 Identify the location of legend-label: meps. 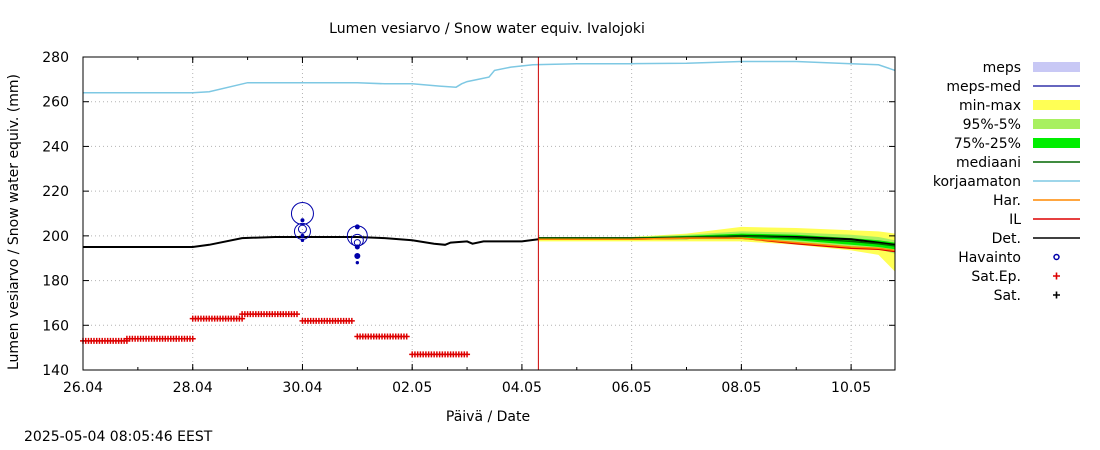
(1002, 68).